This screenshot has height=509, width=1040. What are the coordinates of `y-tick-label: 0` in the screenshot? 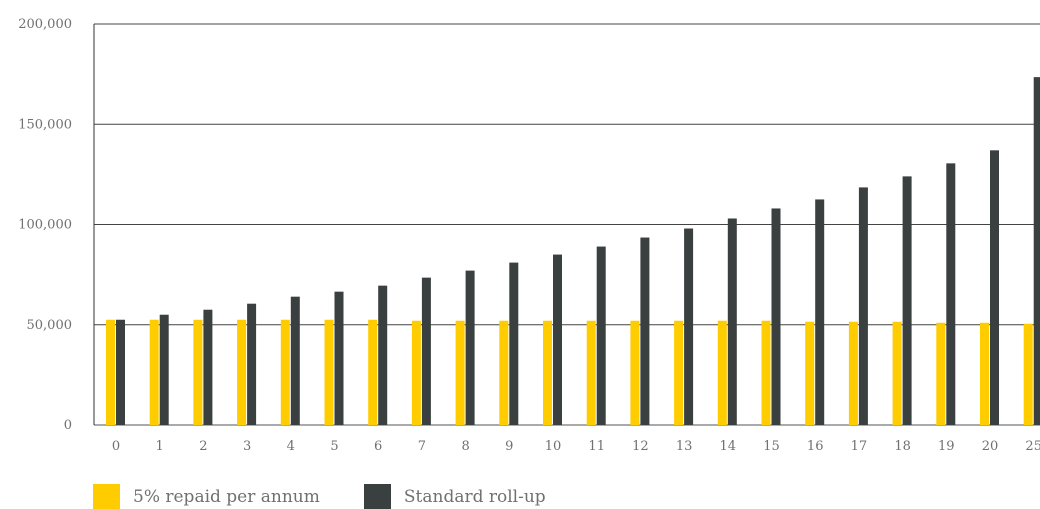 It's located at (68, 425).